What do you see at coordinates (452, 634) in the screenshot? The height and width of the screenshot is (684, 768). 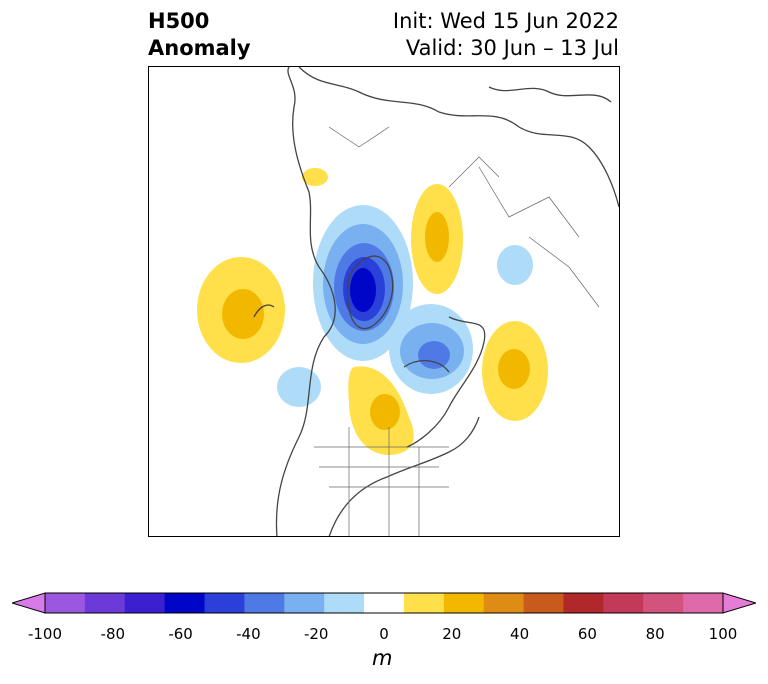 I see `colorbar-tick-label: 20` at bounding box center [452, 634].